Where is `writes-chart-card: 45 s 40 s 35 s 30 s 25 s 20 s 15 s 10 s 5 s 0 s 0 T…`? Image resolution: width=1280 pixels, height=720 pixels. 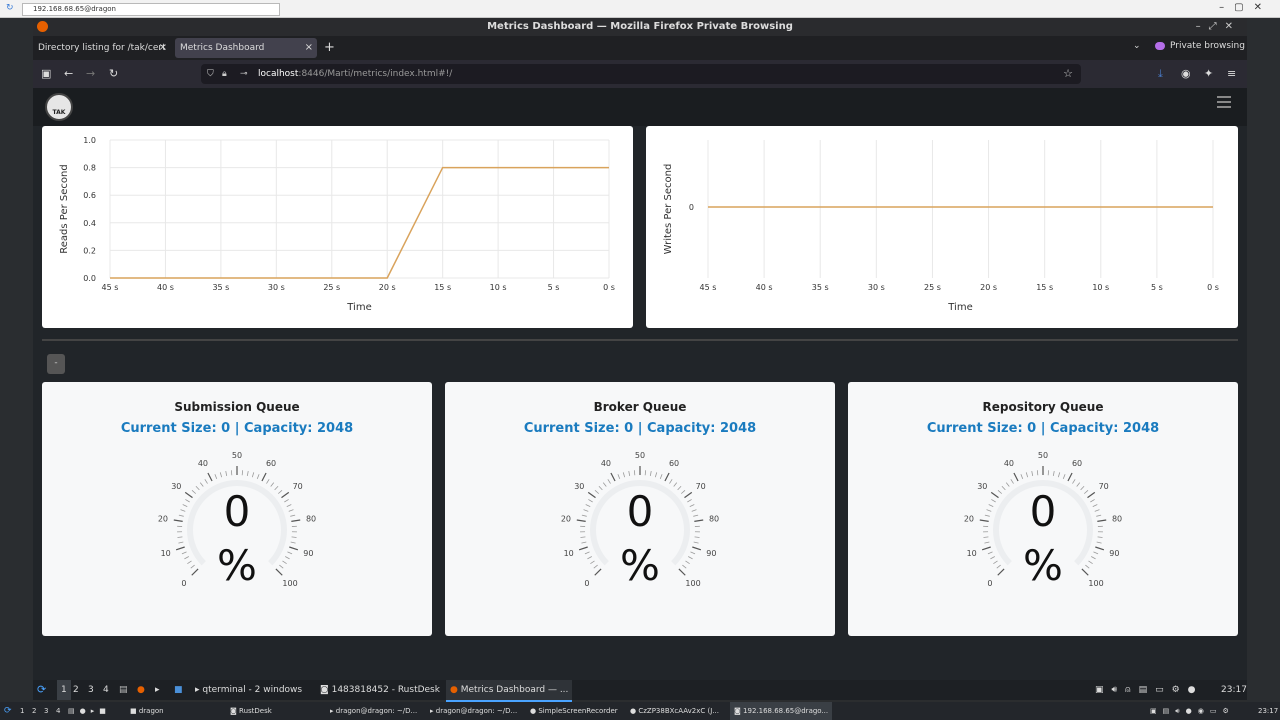
writes-chart-card: 45 s 40 s 35 s 30 s 25 s 20 s 15 s 10 s 5 s 0 s 0 T… is located at coordinates (942, 227).